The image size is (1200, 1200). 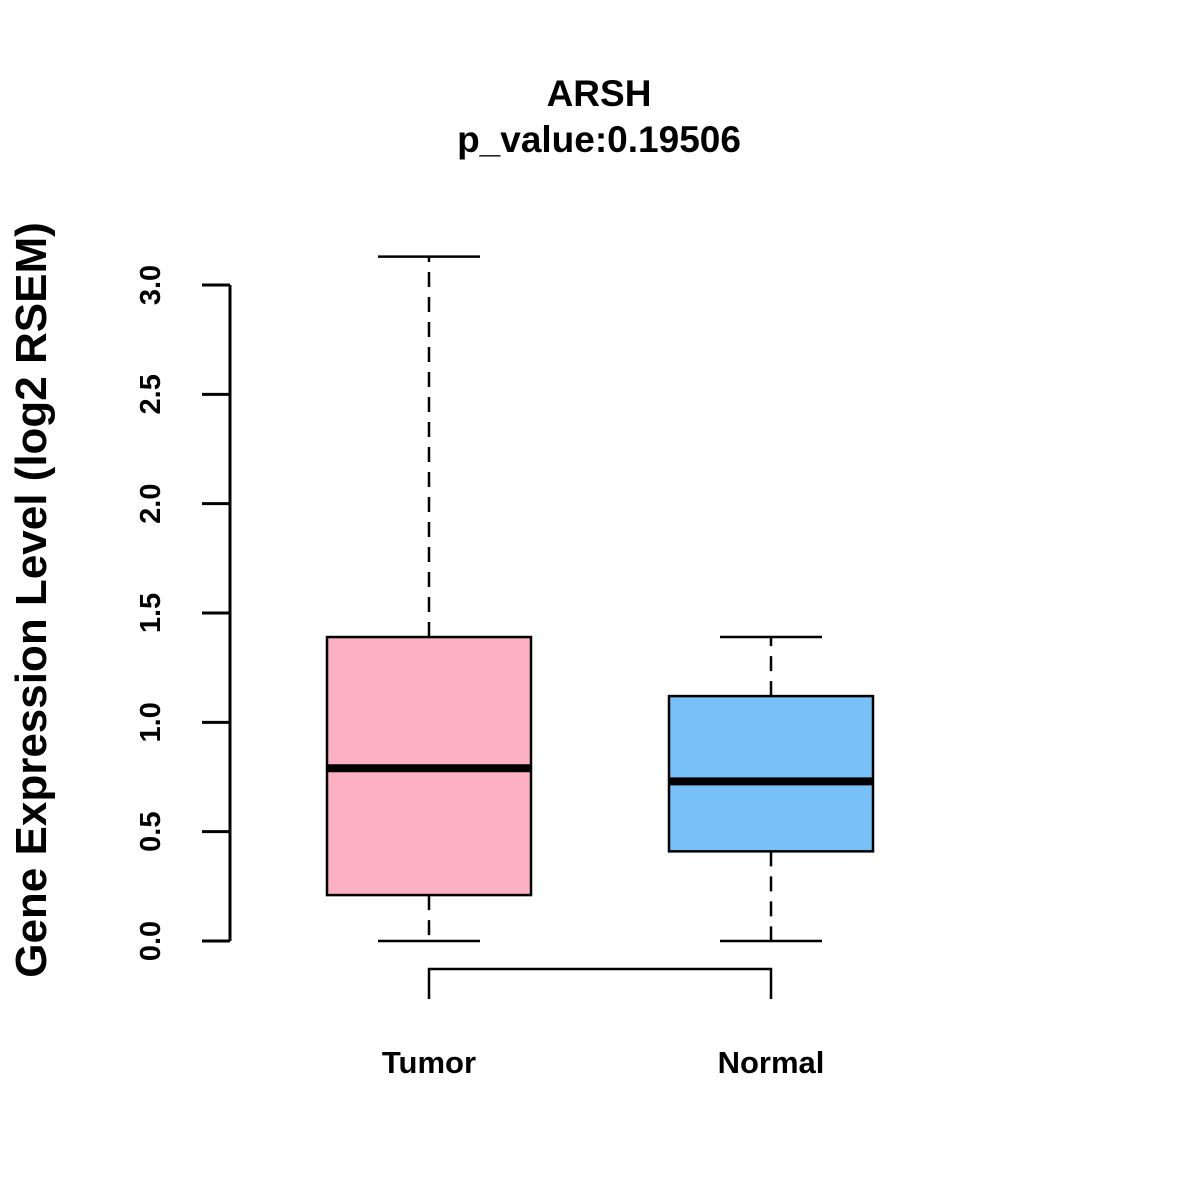 I want to click on iqr-box, so click(x=771, y=773).